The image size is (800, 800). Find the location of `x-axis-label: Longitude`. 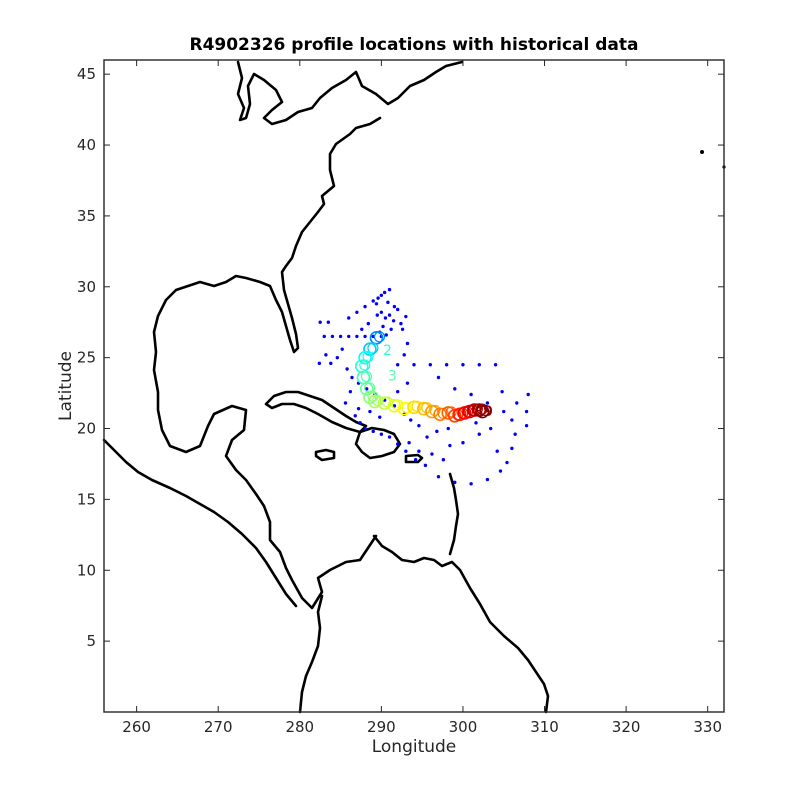

x-axis-label: Longitude is located at coordinates (414, 747).